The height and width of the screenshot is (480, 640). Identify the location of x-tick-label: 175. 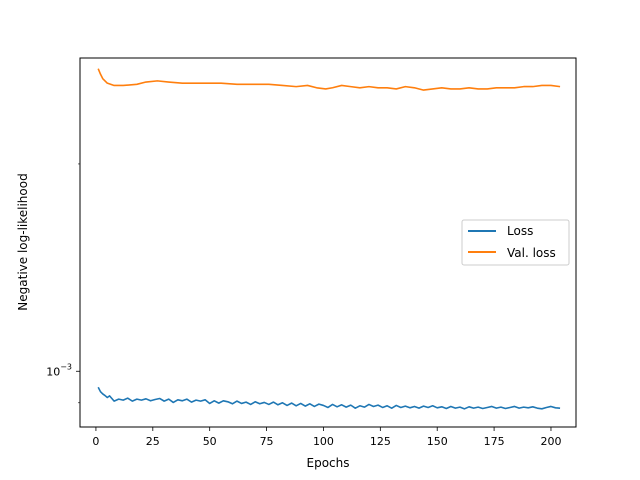
(494, 441).